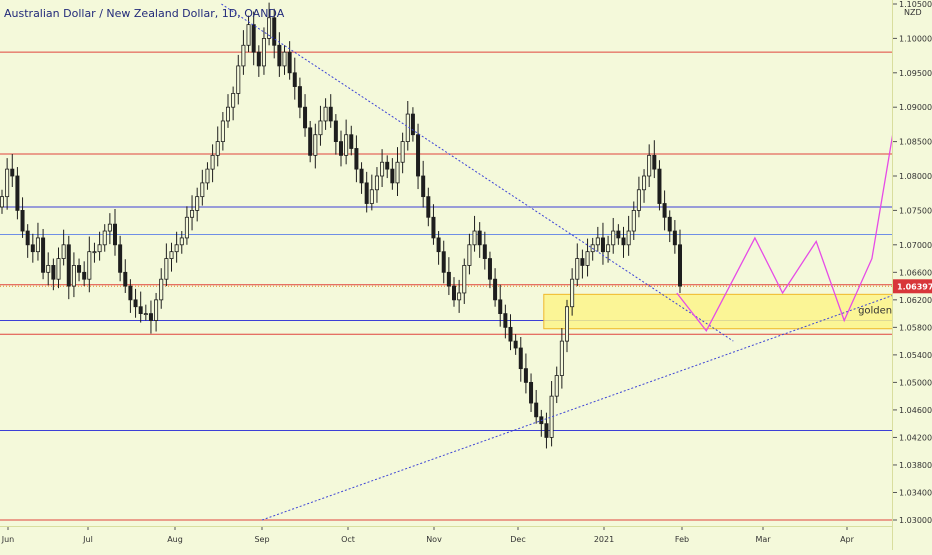 This screenshot has width=932, height=555. I want to click on time-axis: Jun Jul Aug Sep Oct Nov Dec 2021 Feb Mar Apr, so click(446, 538).